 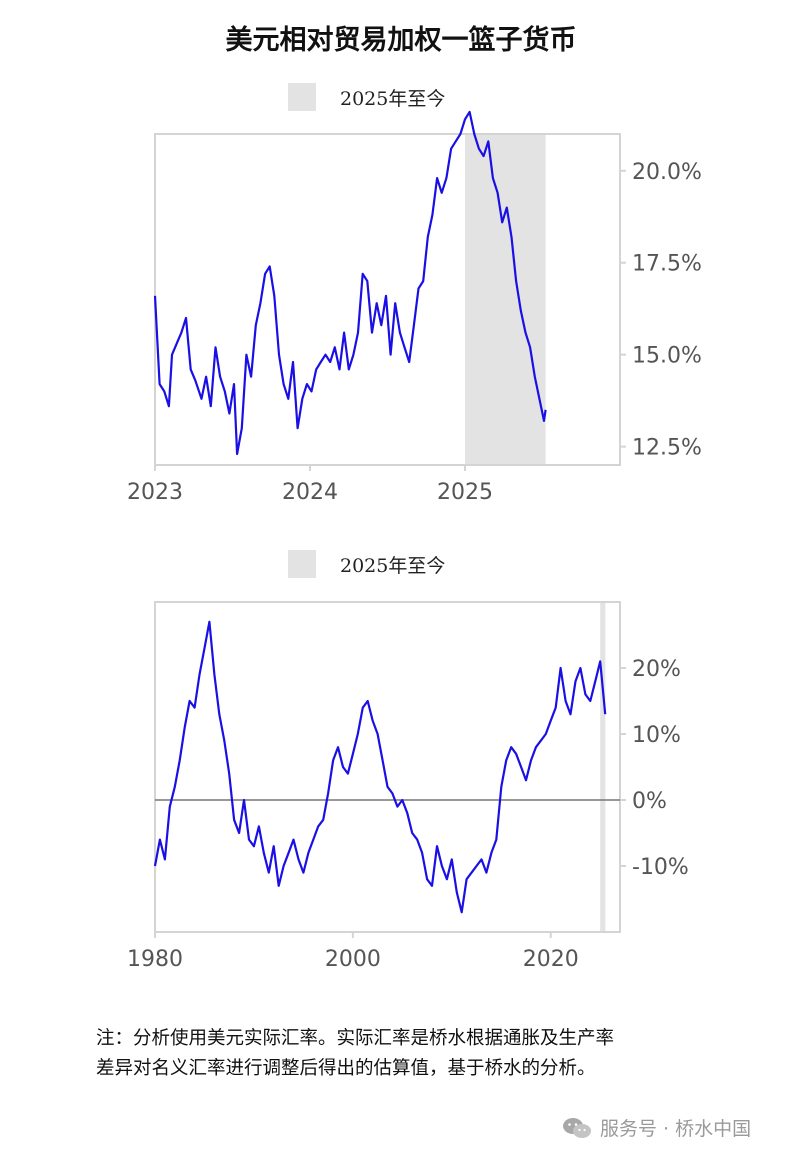 What do you see at coordinates (310, 492) in the screenshot?
I see `chart1-x-tick-label: 2024` at bounding box center [310, 492].